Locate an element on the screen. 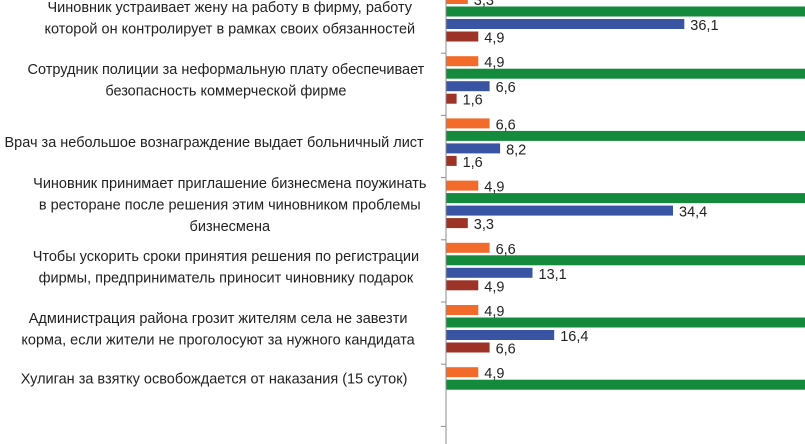 The image size is (805, 444). category-label-line: бизнесмена is located at coordinates (230, 227).